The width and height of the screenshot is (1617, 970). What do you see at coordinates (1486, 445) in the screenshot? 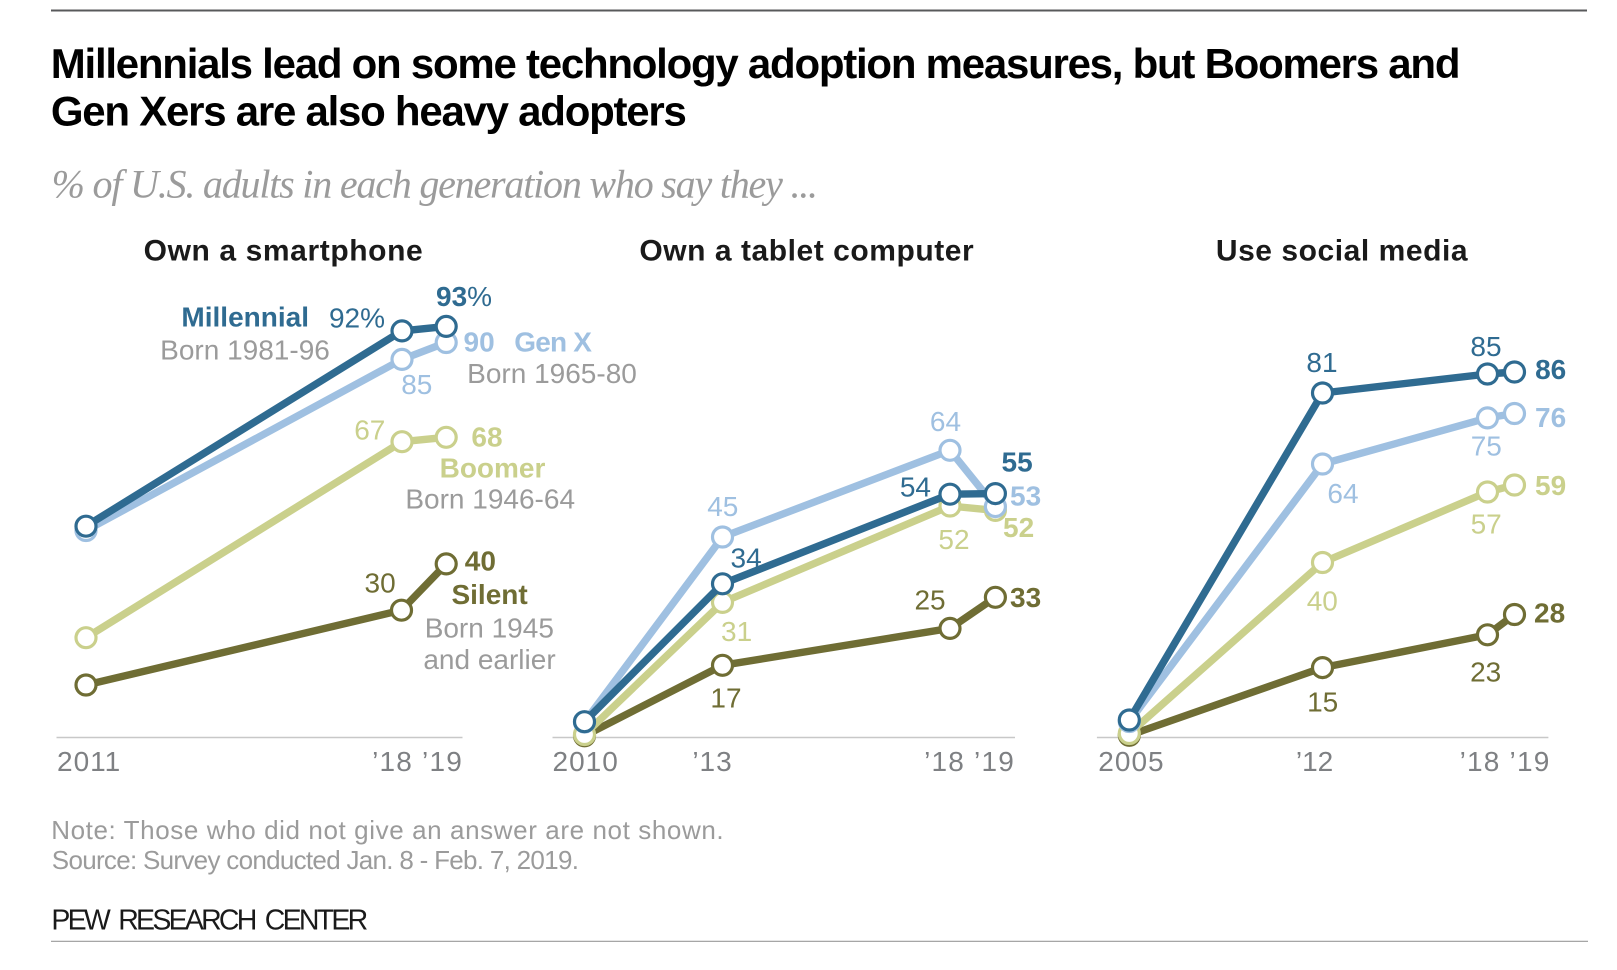
I see `svg-text: 75` at bounding box center [1486, 445].